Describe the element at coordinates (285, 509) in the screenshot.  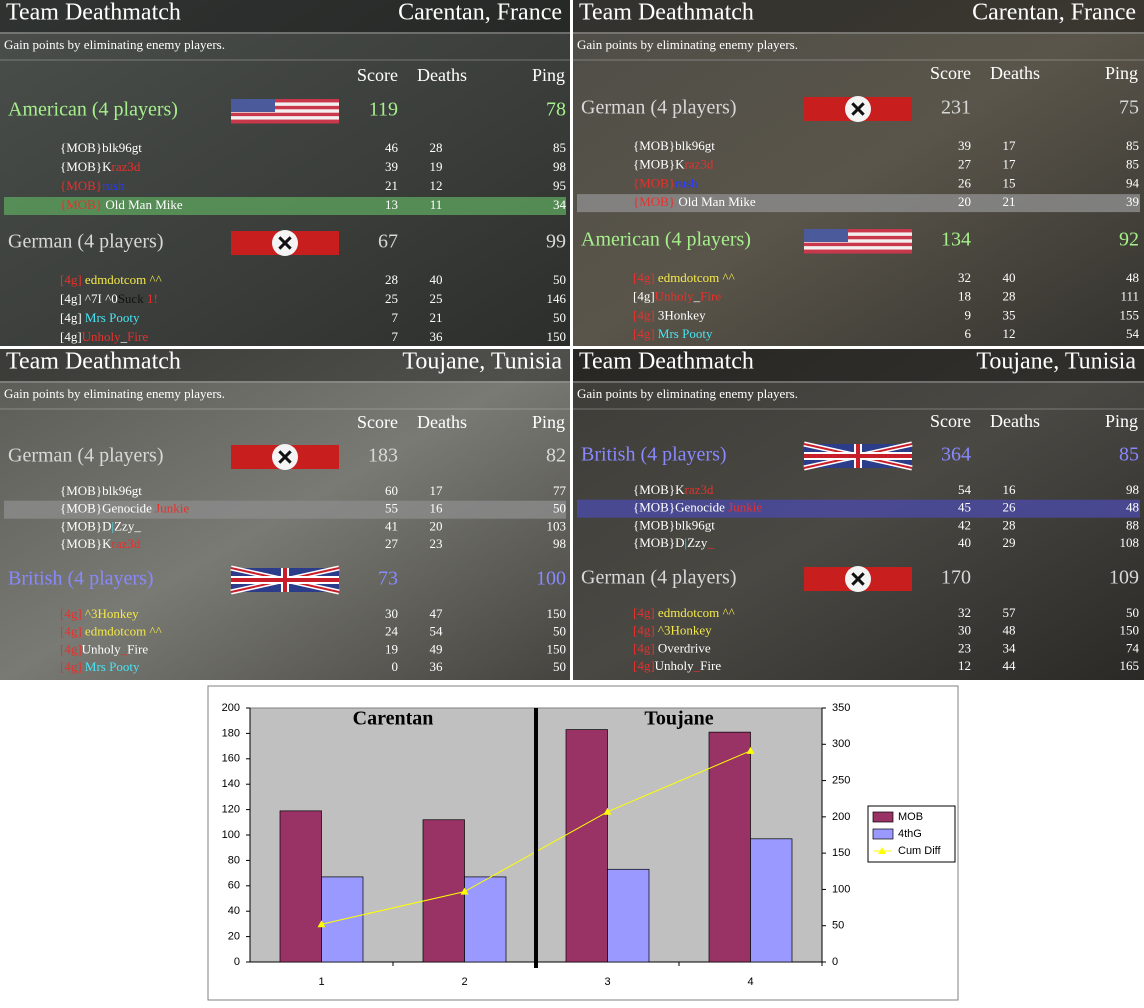
I see `highlight-row` at that location.